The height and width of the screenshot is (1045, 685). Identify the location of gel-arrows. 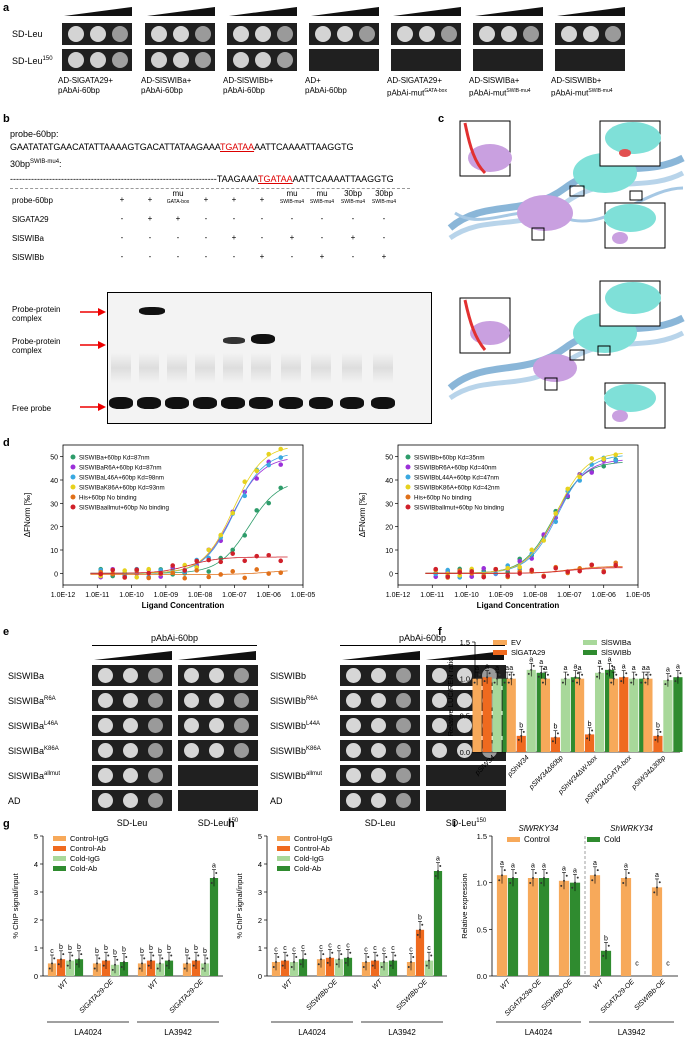
(93, 359).